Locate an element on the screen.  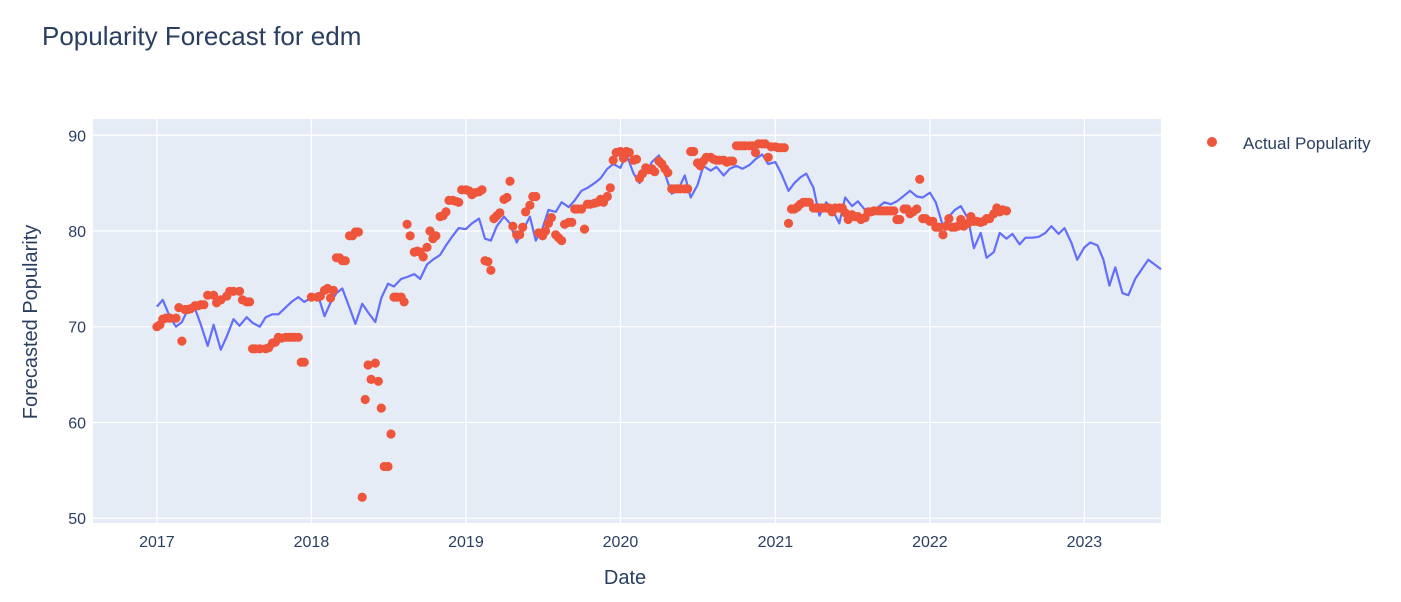
x-tick-label: 2020 is located at coordinates (621, 542).